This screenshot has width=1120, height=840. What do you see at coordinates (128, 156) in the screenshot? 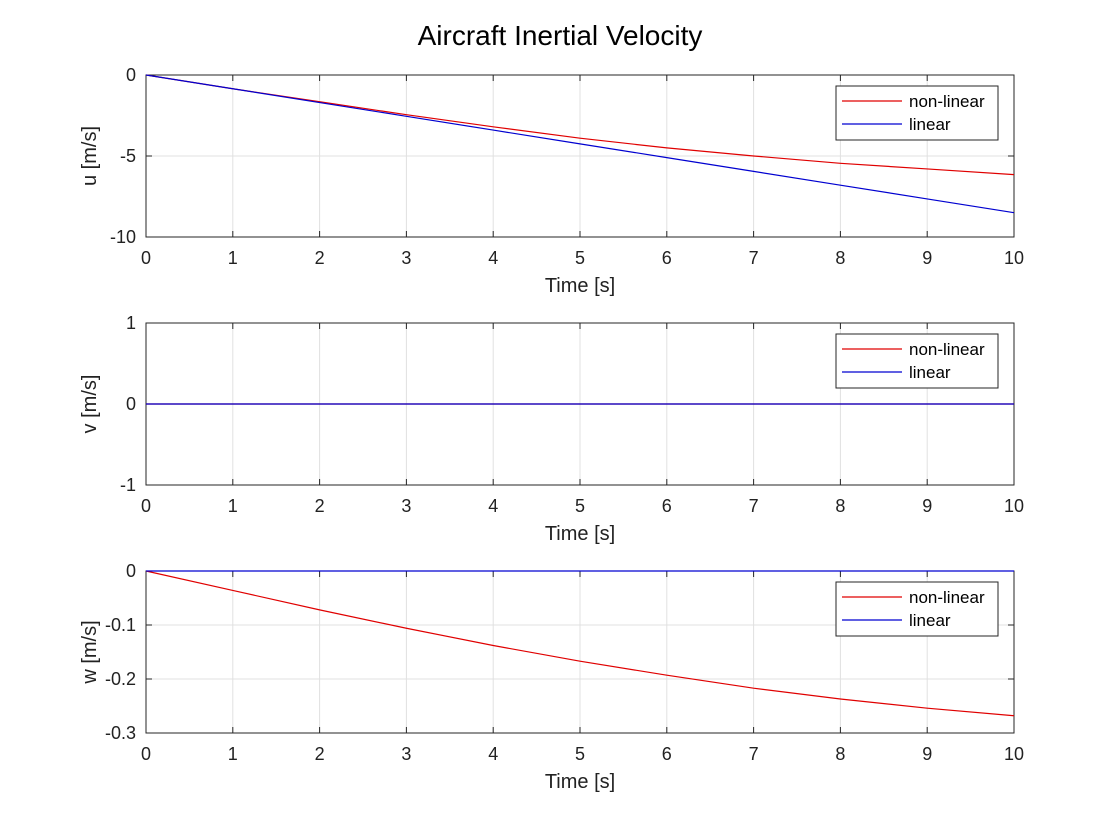
I see `y-tick-label: -5` at bounding box center [128, 156].